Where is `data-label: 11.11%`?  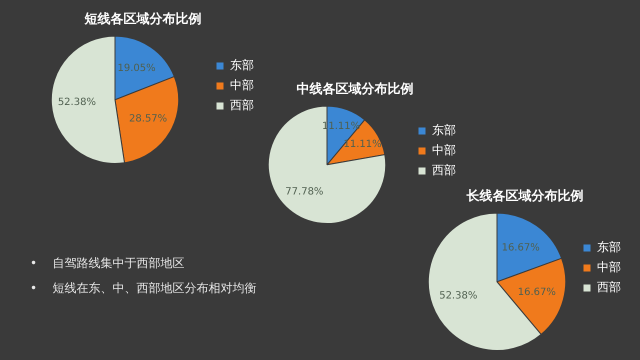 data-label: 11.11% is located at coordinates (363, 144).